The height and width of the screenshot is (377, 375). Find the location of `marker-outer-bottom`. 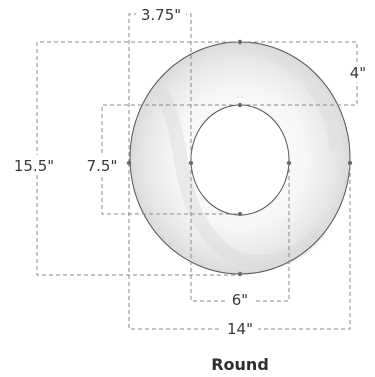

marker-outer-bottom is located at coordinates (240, 274).